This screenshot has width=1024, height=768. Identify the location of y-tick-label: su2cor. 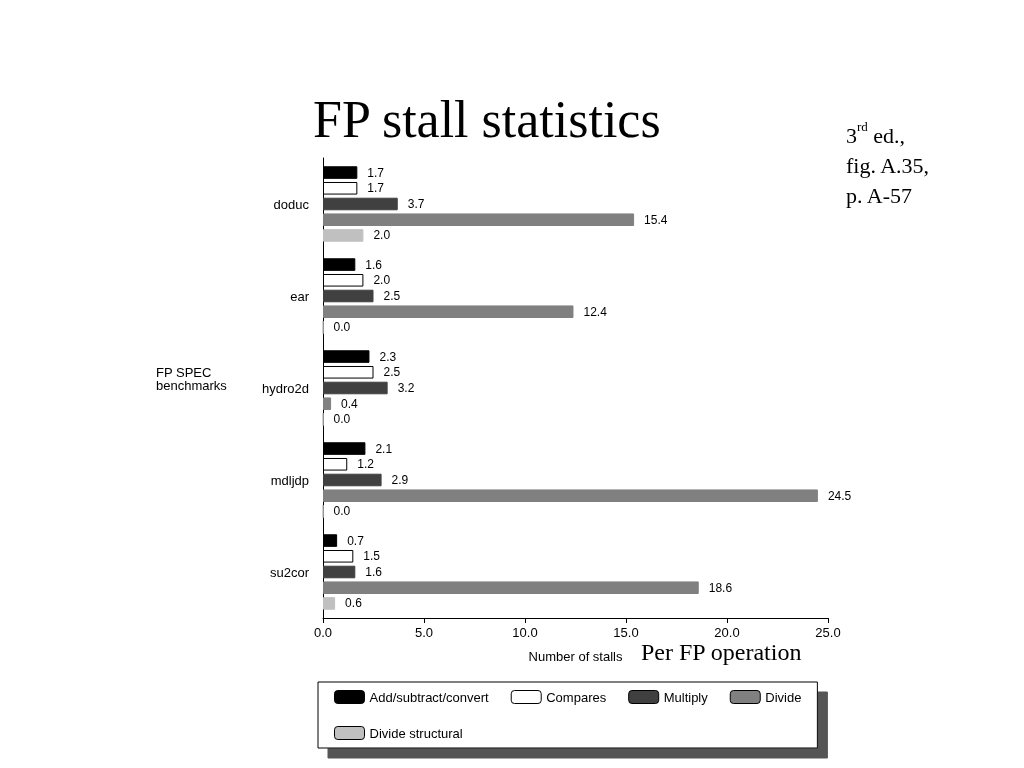
(289, 572).